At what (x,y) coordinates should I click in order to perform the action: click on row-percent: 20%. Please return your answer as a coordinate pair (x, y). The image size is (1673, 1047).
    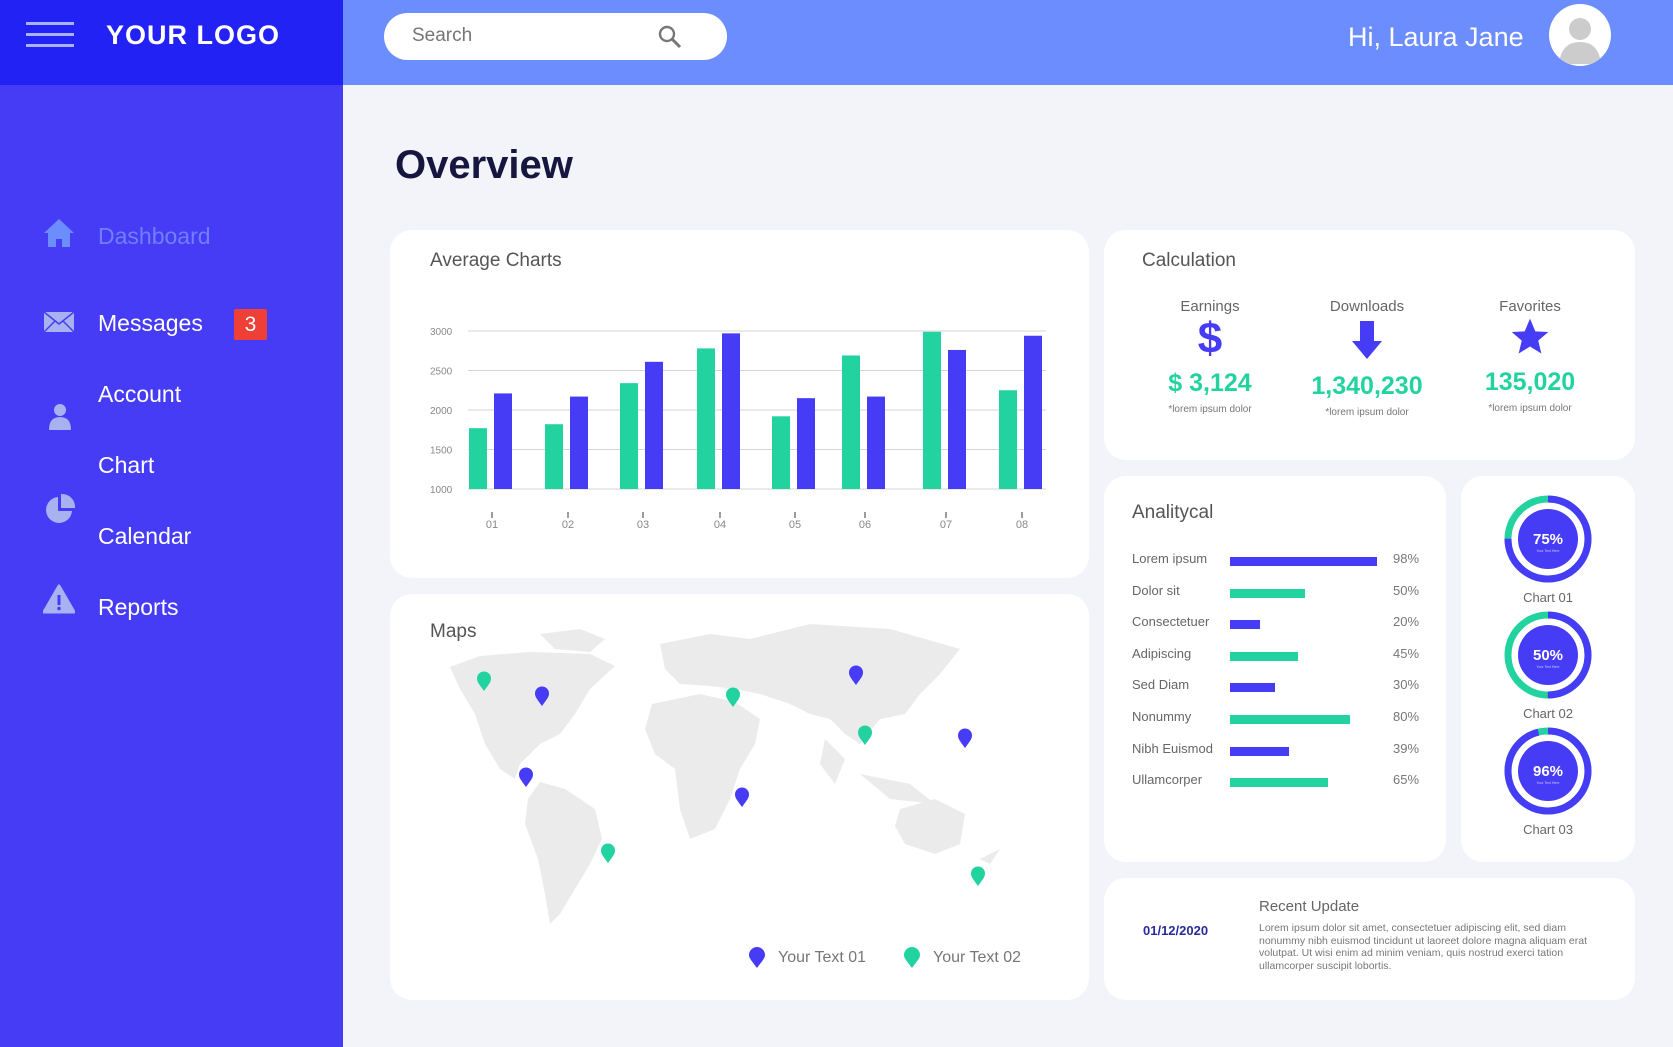
    Looking at the image, I should click on (1406, 622).